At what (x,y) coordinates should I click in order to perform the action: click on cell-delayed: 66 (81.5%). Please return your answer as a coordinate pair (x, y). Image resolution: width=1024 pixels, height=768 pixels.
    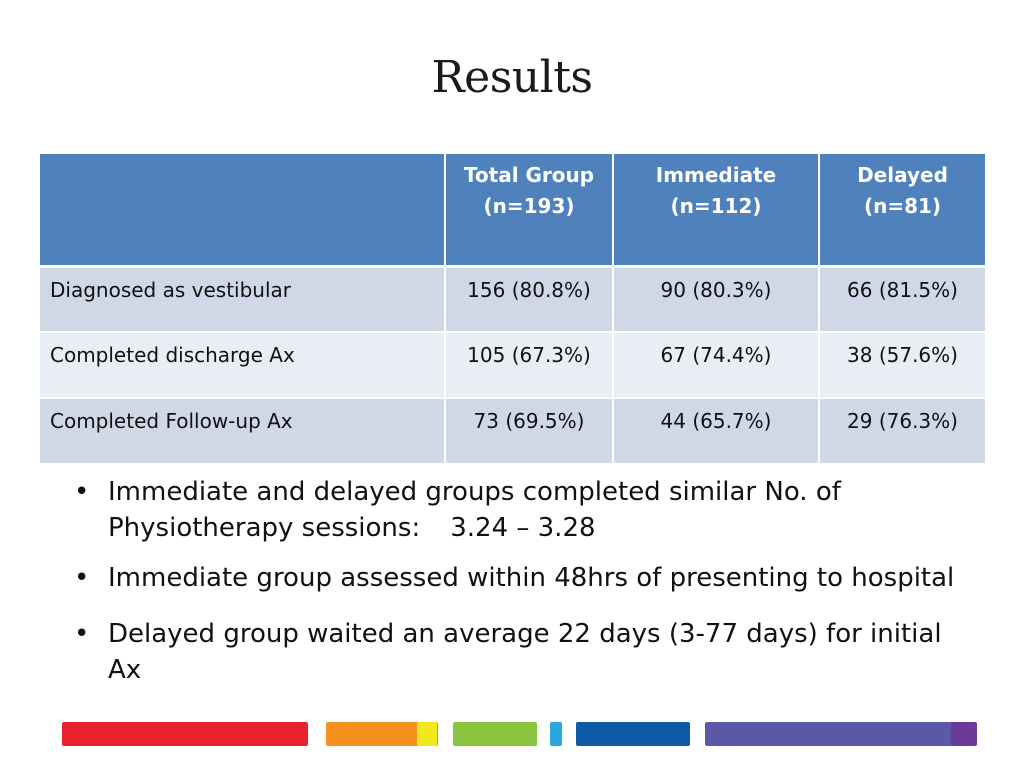
    Looking at the image, I should click on (902, 299).